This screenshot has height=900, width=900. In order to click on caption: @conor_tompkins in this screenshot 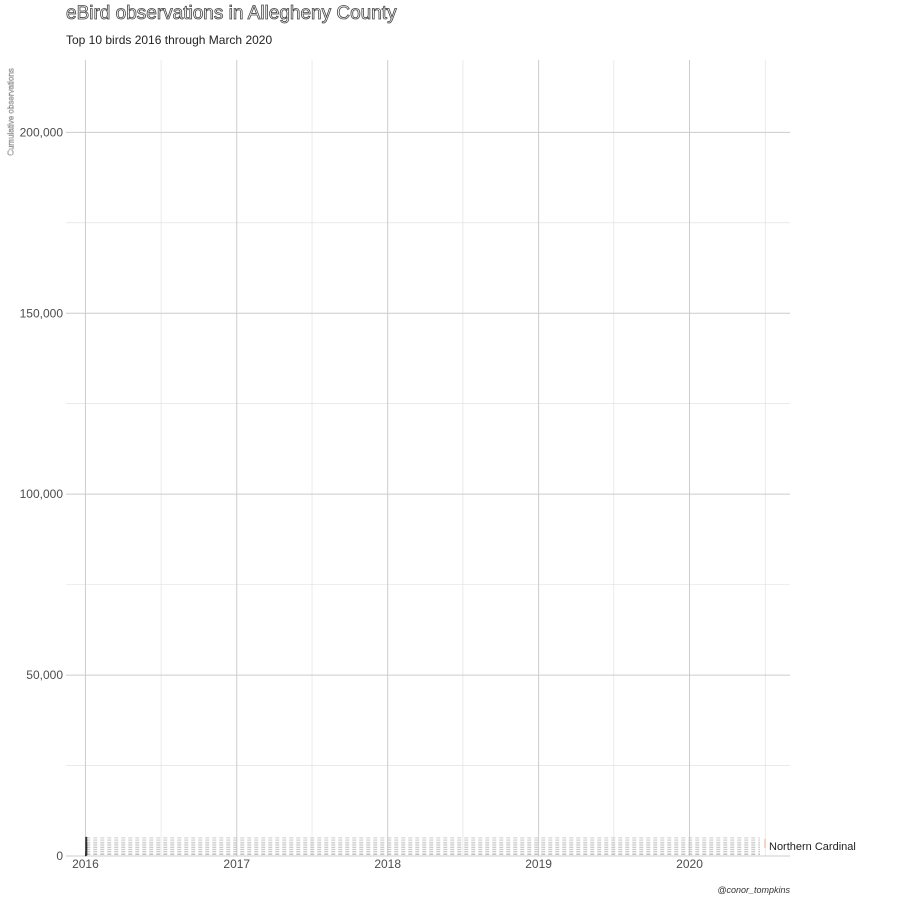, I will do `click(753, 890)`.